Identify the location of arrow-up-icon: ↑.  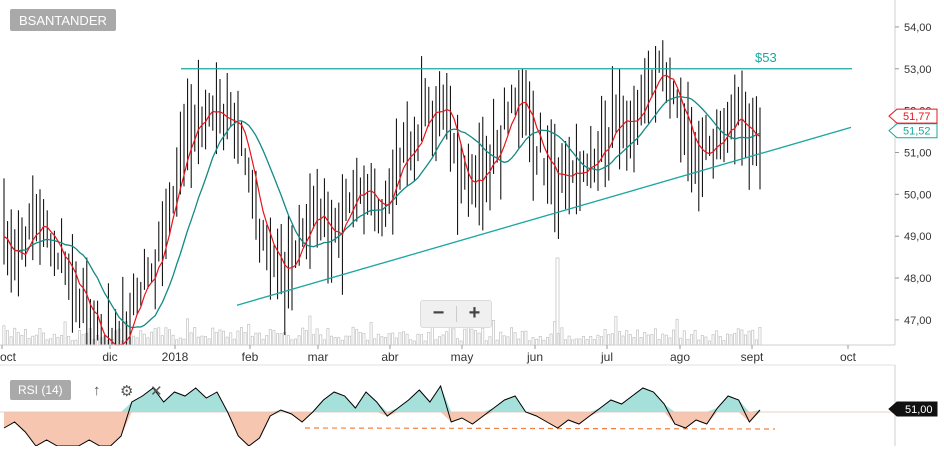
(97, 390).